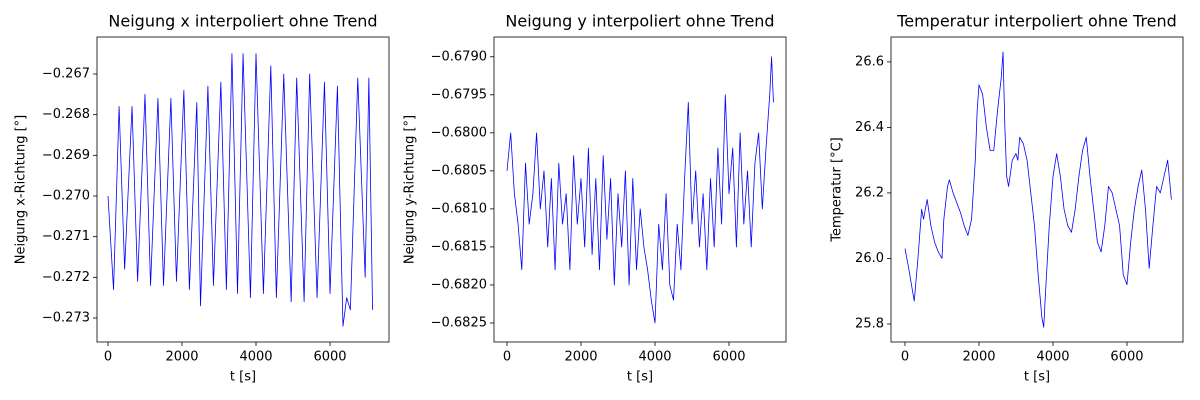 Image resolution: width=1200 pixels, height=400 pixels. I want to click on chart-title: Temperatur interpoliert ohne Trend, so click(1036, 21).